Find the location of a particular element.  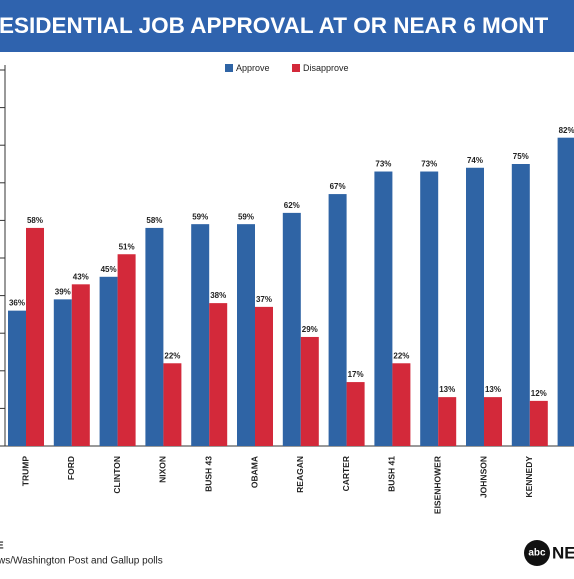

value-label: 17% is located at coordinates (356, 374).